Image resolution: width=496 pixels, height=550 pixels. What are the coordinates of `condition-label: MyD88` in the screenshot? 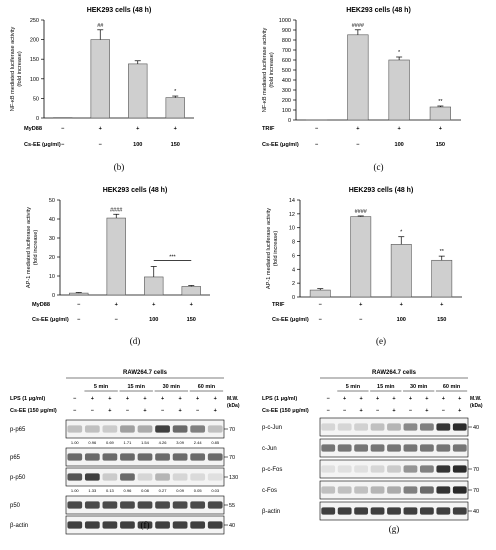 It's located at (41, 305).